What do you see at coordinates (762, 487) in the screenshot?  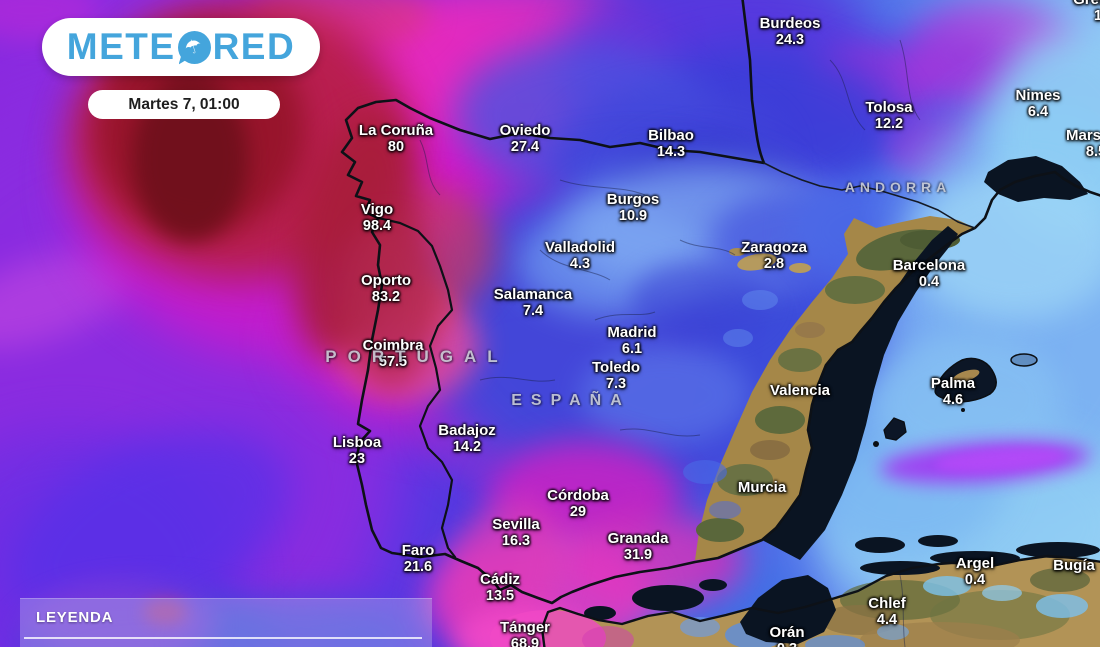 I see `city-label-murcia: Murcia` at bounding box center [762, 487].